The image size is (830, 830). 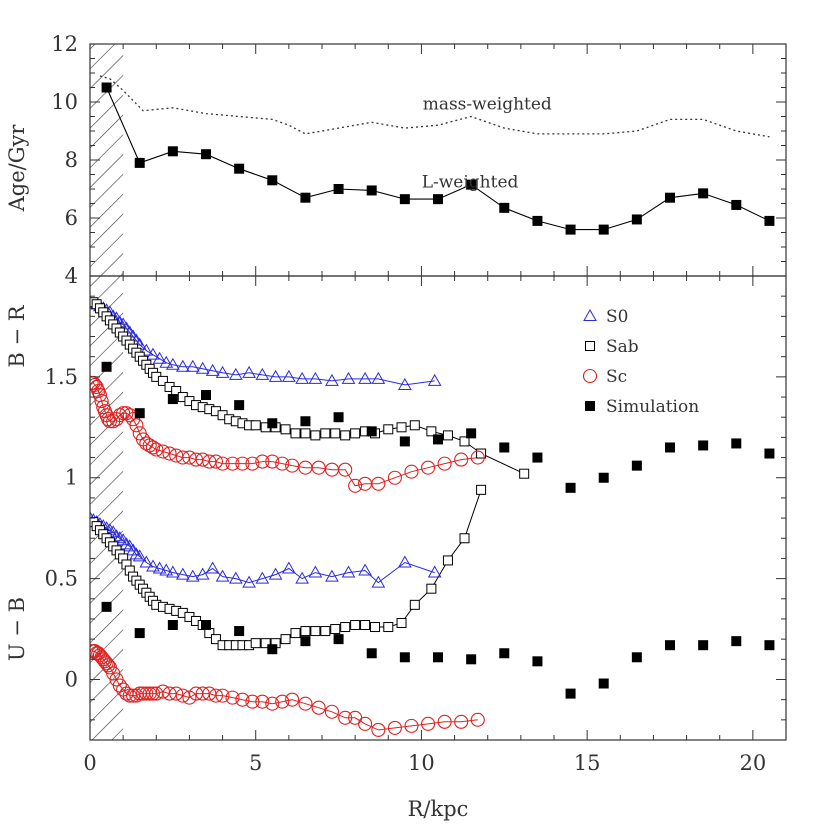 I want to click on y-tick-label: 1, so click(x=71, y=478).